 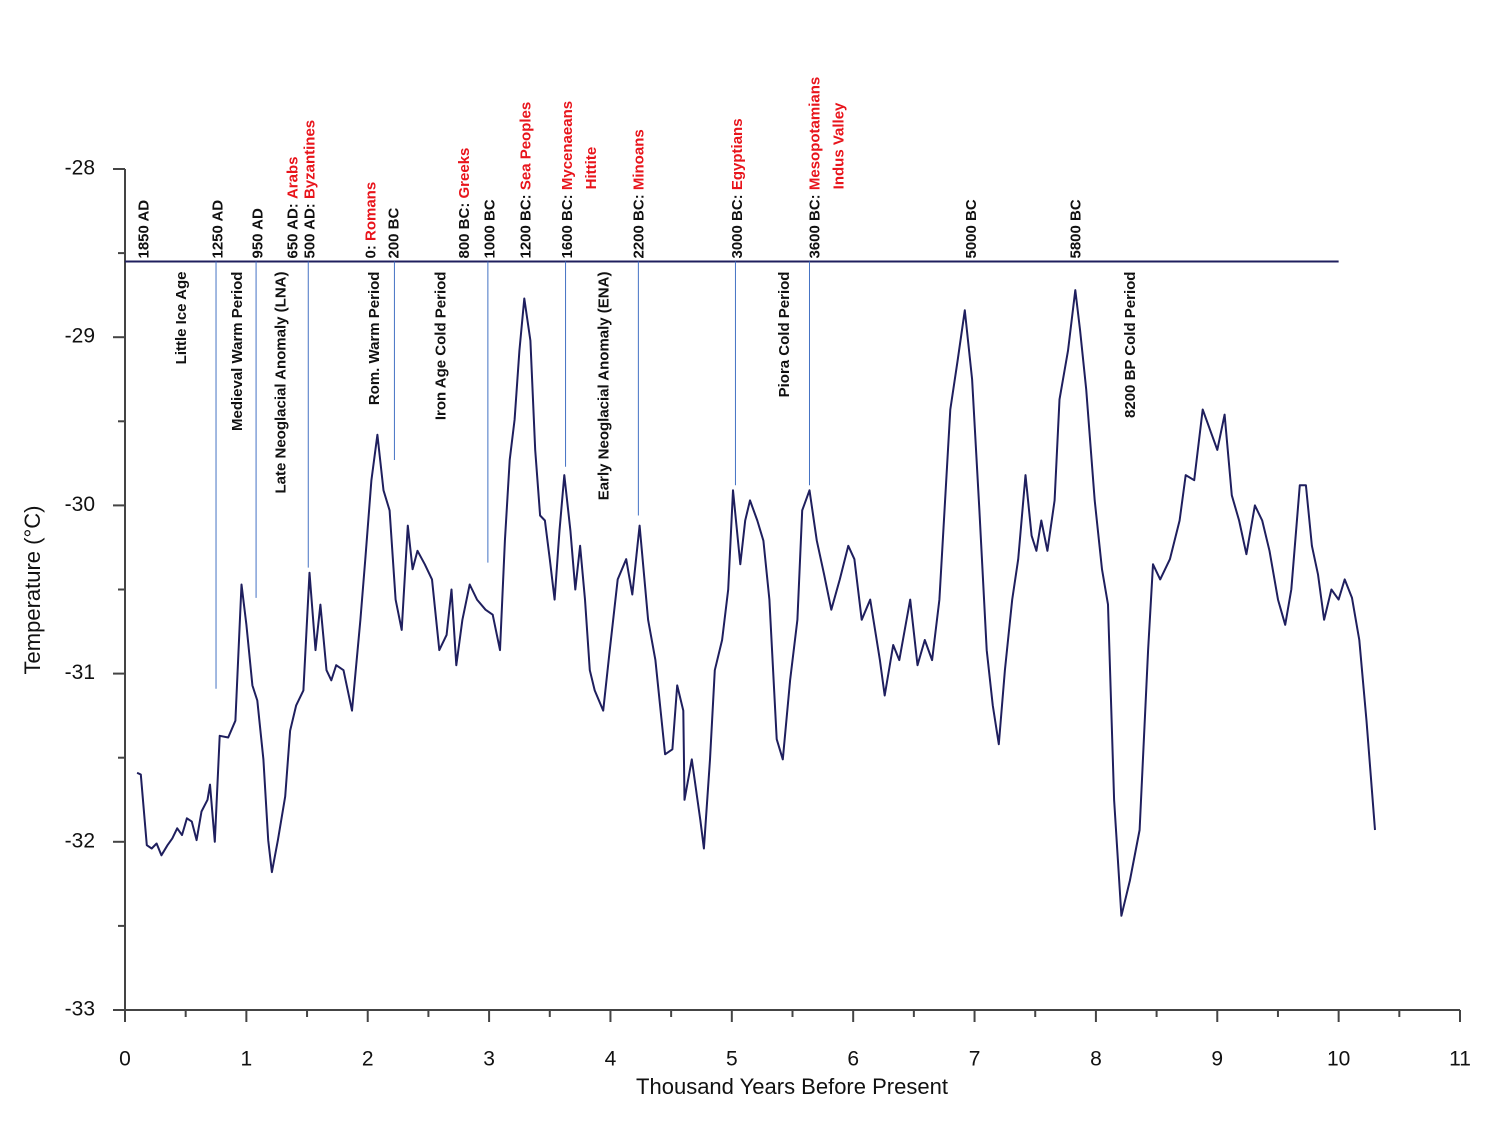 I want to click on people-name: Greeks, so click(x=464, y=173).